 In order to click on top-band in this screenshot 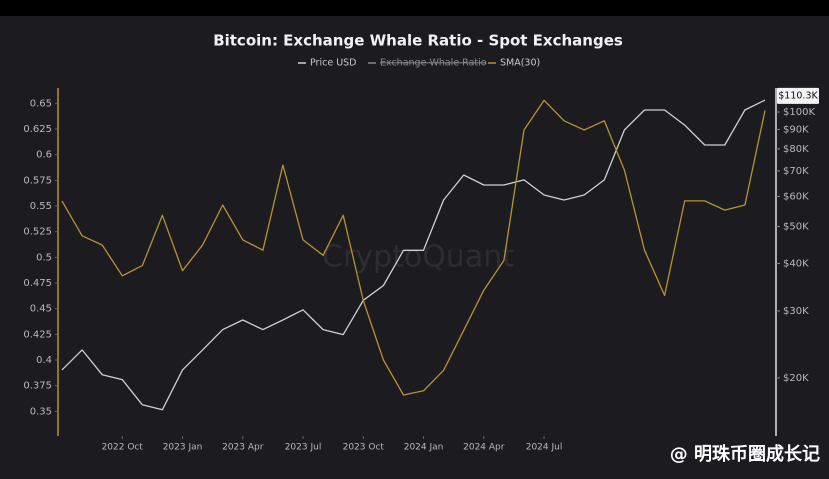, I will do `click(414, 8)`.